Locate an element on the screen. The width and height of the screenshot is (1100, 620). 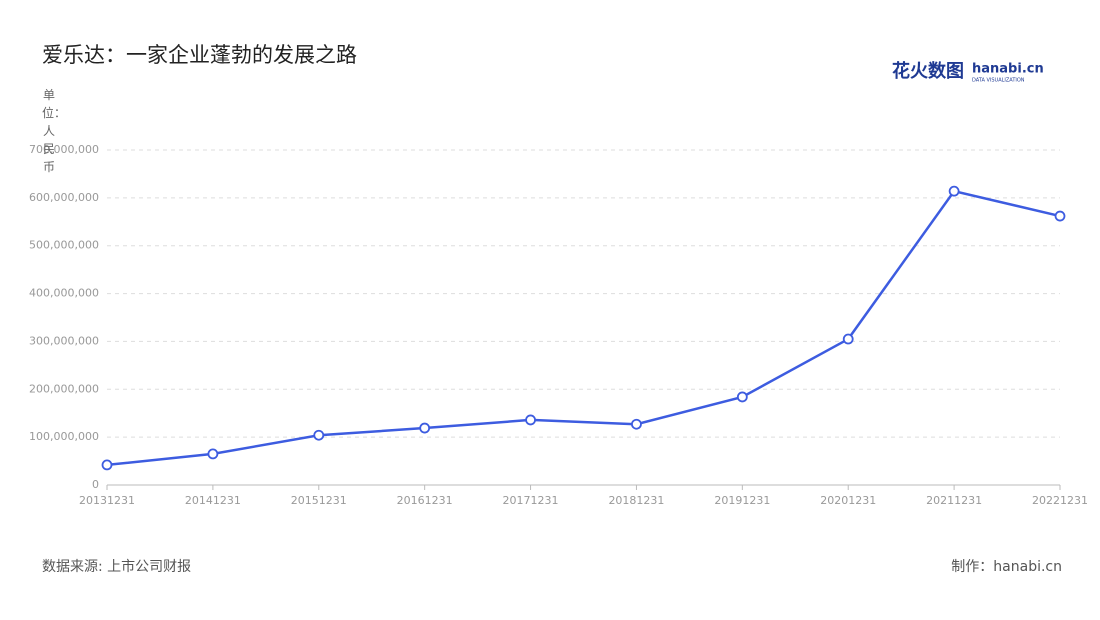
source: 数据来源: 上市公司财报 is located at coordinates (116, 566).